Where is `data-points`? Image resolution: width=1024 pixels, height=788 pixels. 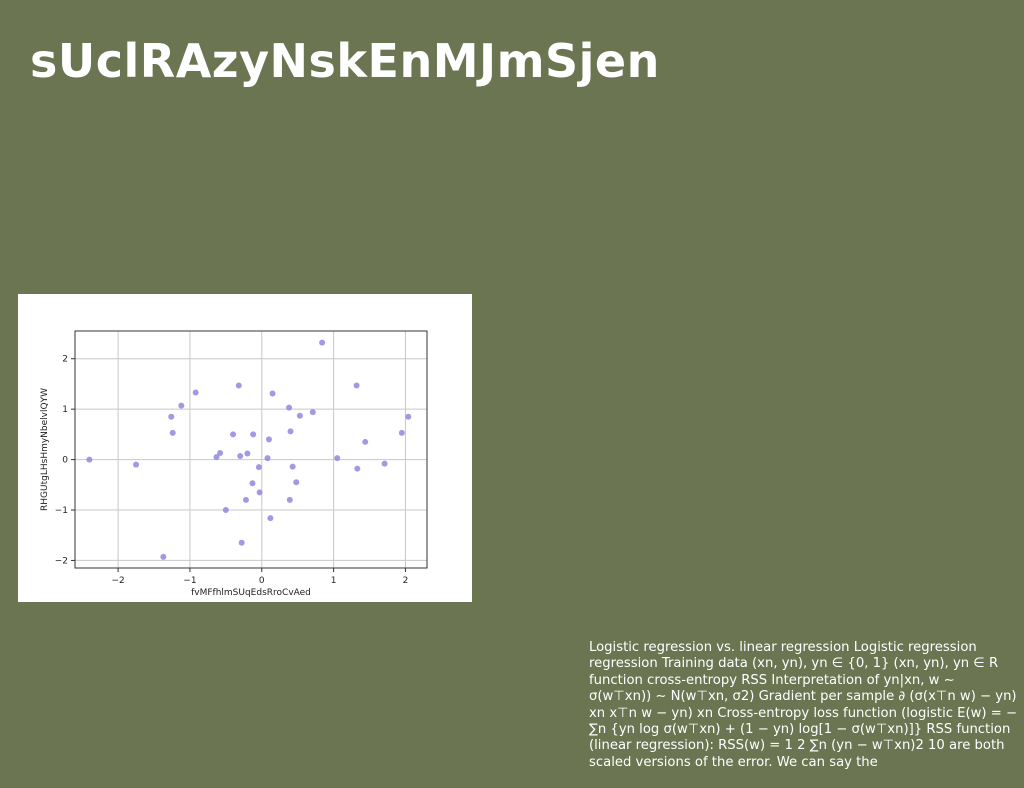
data-points is located at coordinates (249, 449).